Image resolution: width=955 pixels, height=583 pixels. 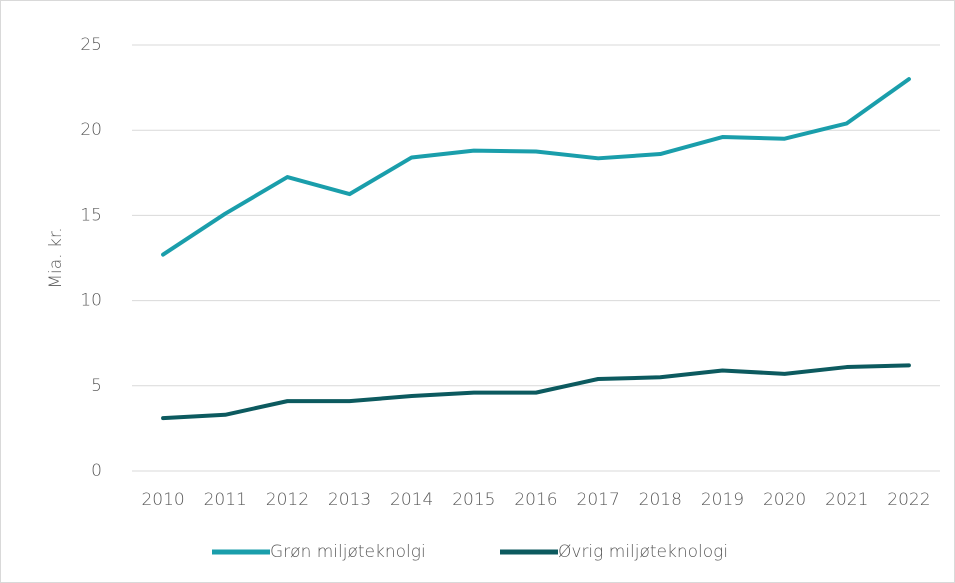 I want to click on x-tick-label: 2013, so click(x=349, y=500).